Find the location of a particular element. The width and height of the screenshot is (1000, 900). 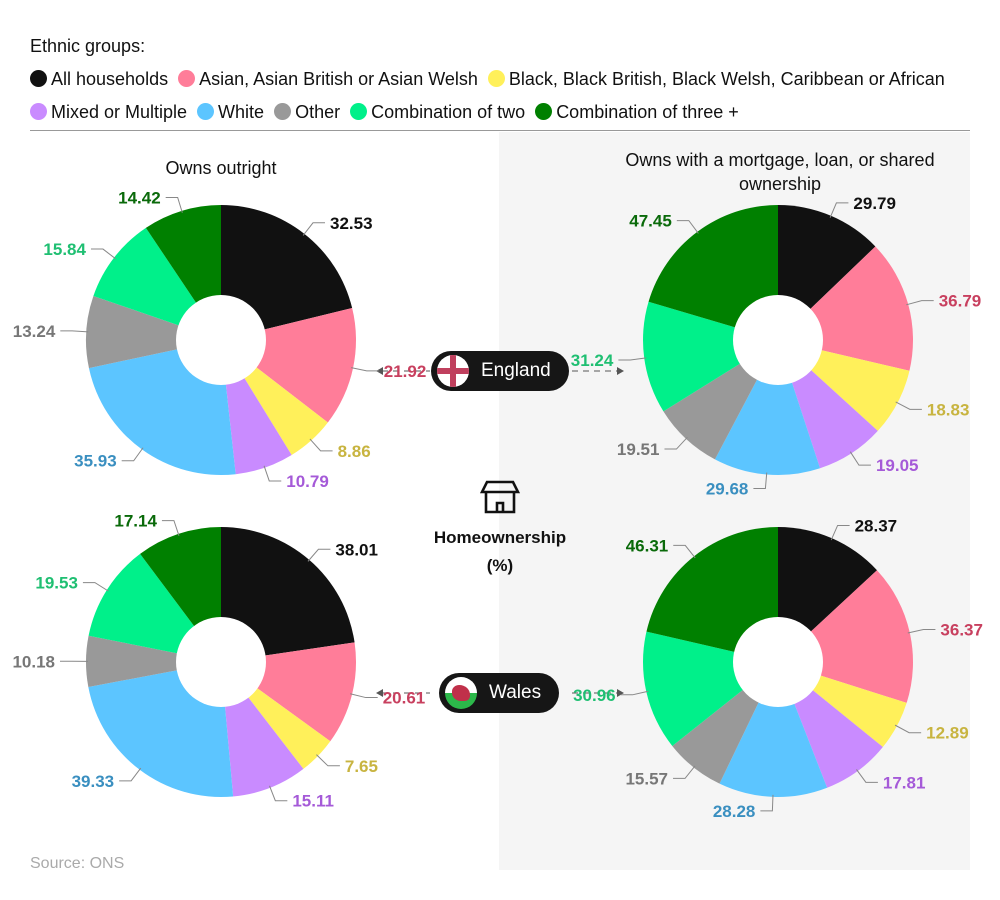

data-label: 20.61 is located at coordinates (404, 698).